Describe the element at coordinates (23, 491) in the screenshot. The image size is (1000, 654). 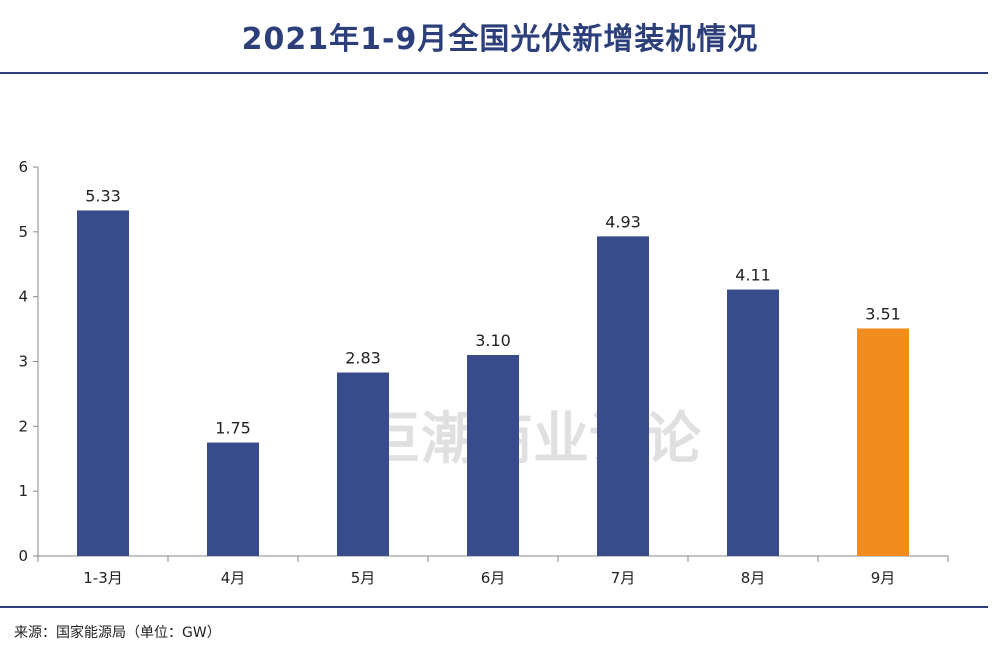
I see `y-tick-label: 1` at that location.